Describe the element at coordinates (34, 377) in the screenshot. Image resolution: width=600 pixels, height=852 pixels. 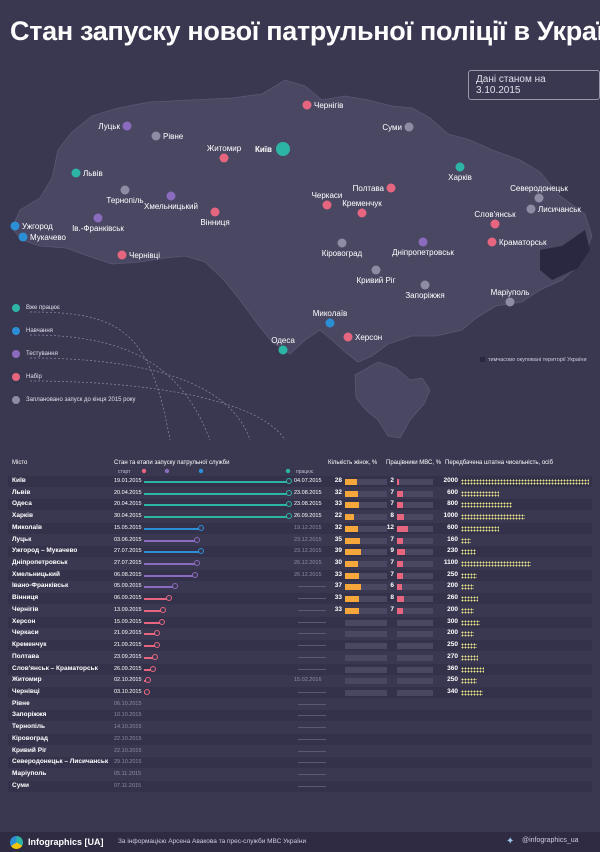
I see `legend-label-3: Набір` at that location.